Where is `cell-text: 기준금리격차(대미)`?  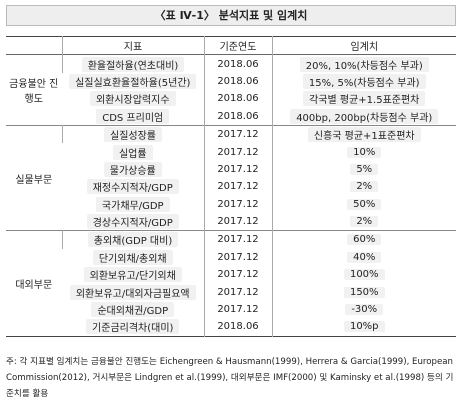 cell-text: 기준금리격차(대미) is located at coordinates (133, 327).